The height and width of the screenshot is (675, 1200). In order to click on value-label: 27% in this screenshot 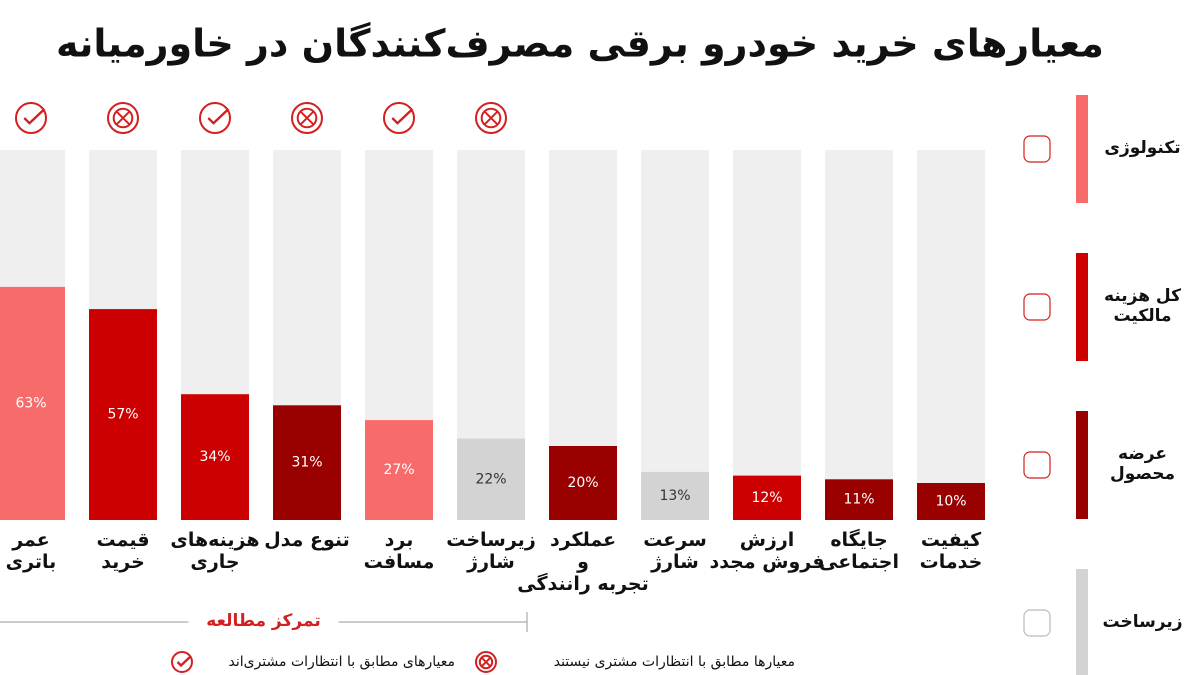, I will do `click(398, 470)`.